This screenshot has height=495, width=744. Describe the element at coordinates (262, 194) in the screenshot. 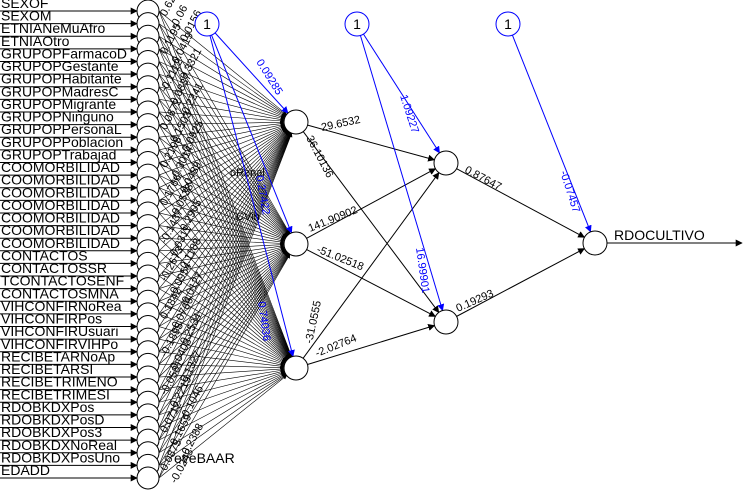

I see `bias-weight-label: 0.27422` at that location.